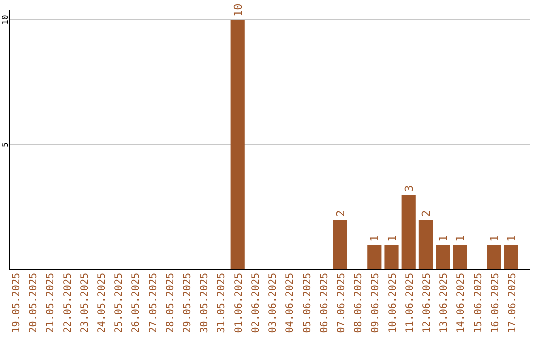 This screenshot has width=540, height=340. Describe the element at coordinates (409, 188) in the screenshot. I see `data-label: 3` at that location.